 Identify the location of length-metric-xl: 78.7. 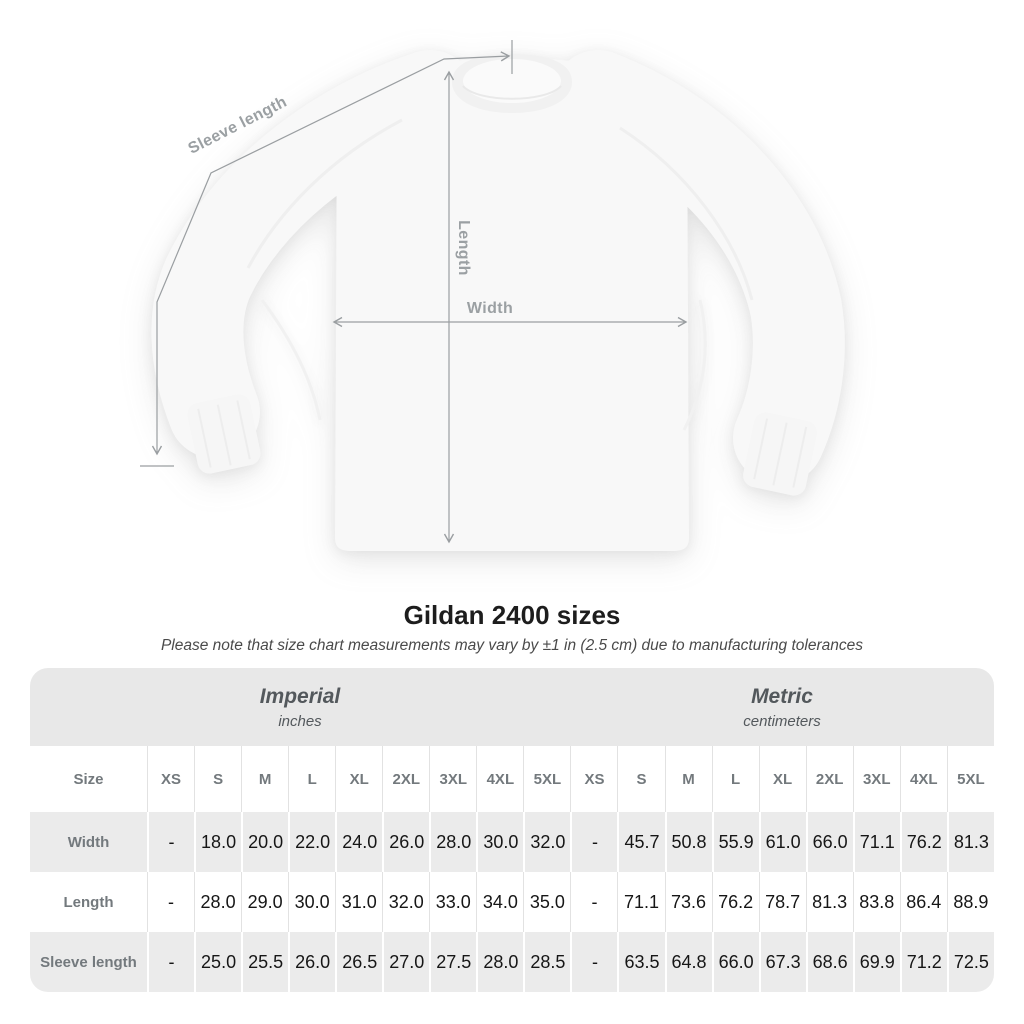
(782, 902).